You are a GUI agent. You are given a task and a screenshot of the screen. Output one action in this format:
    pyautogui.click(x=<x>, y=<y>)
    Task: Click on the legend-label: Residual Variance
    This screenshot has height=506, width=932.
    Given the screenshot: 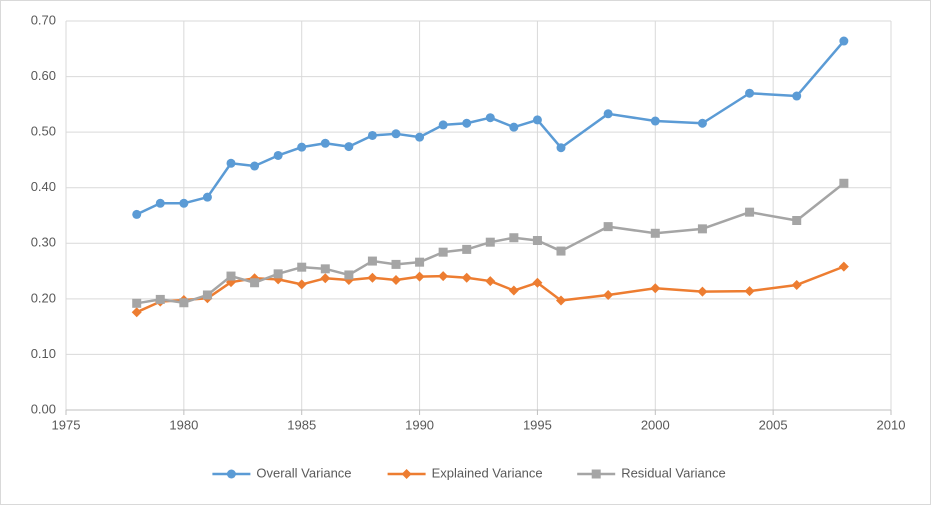 What is the action you would take?
    pyautogui.click(x=673, y=472)
    